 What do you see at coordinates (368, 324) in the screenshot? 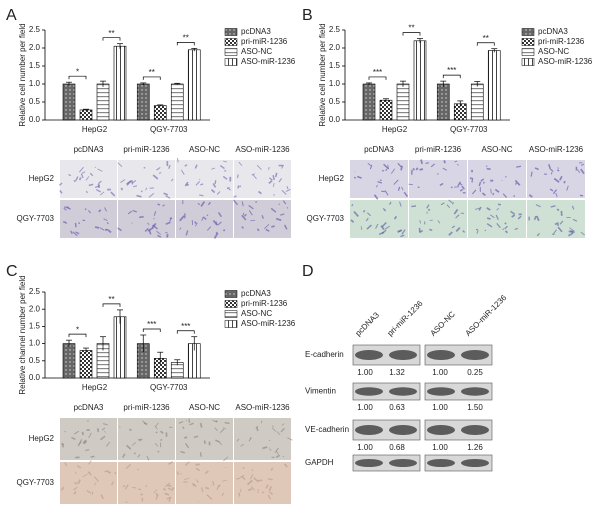
I see `lane-label: pcDNA3` at bounding box center [368, 324].